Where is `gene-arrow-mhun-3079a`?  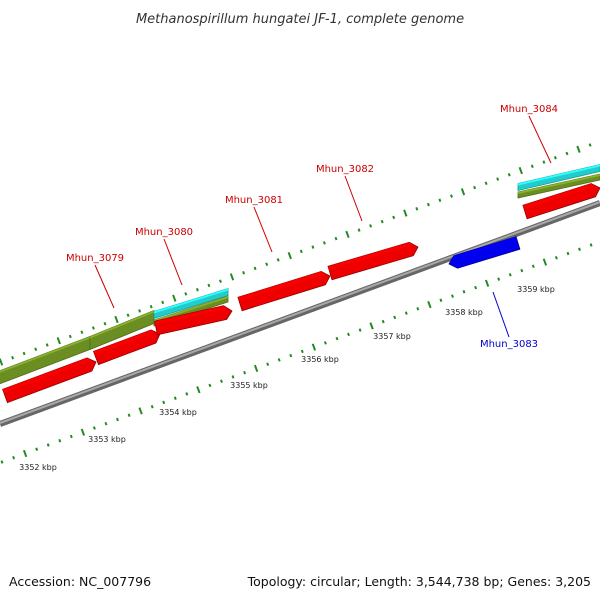 gene-arrow-mhun-3079a is located at coordinates (49, 380).